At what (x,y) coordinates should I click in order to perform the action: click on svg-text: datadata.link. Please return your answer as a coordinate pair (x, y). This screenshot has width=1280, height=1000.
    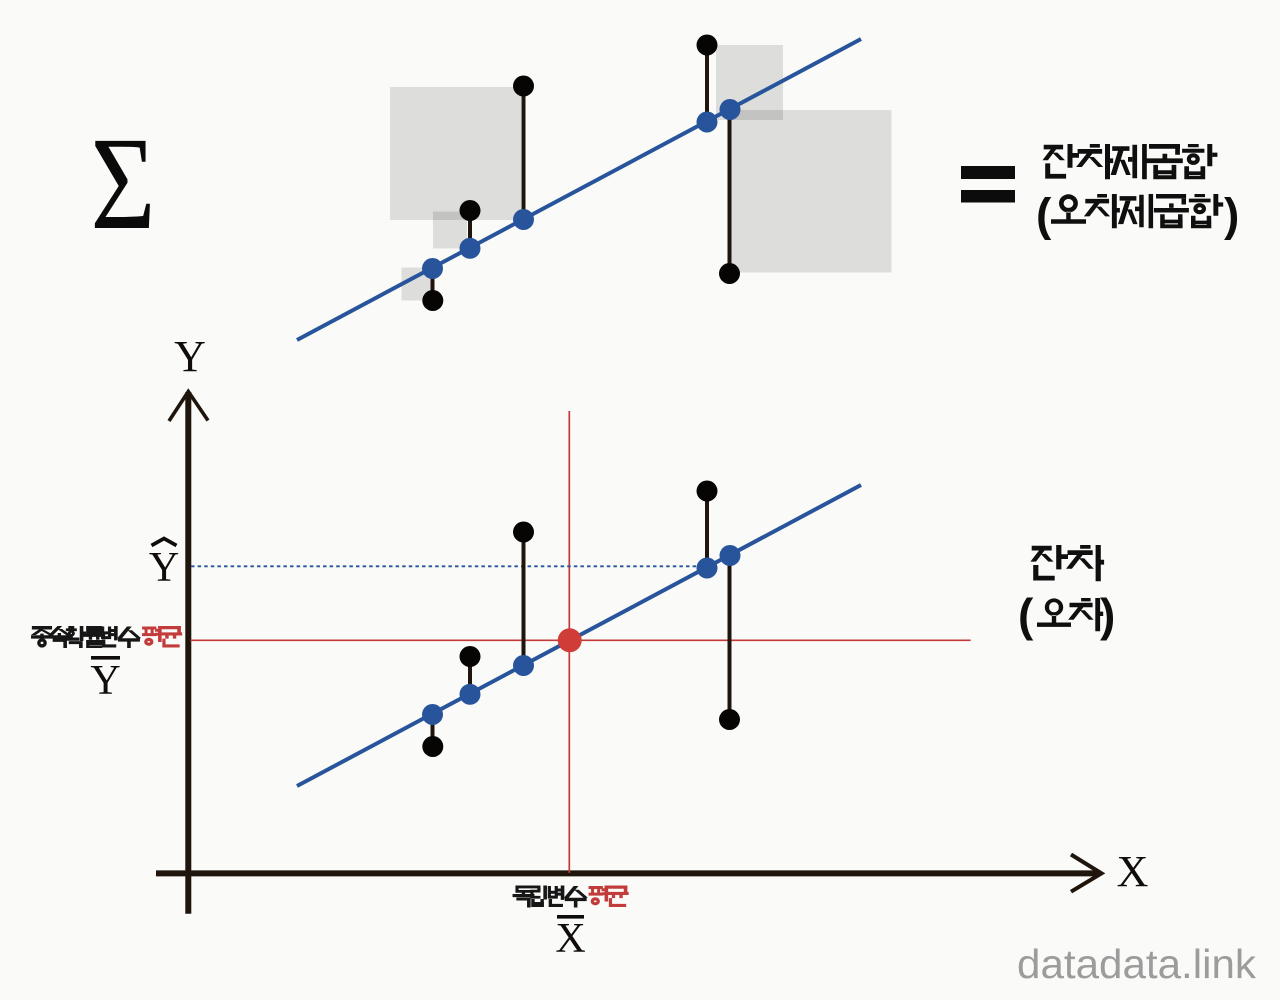
    Looking at the image, I should click on (1137, 964).